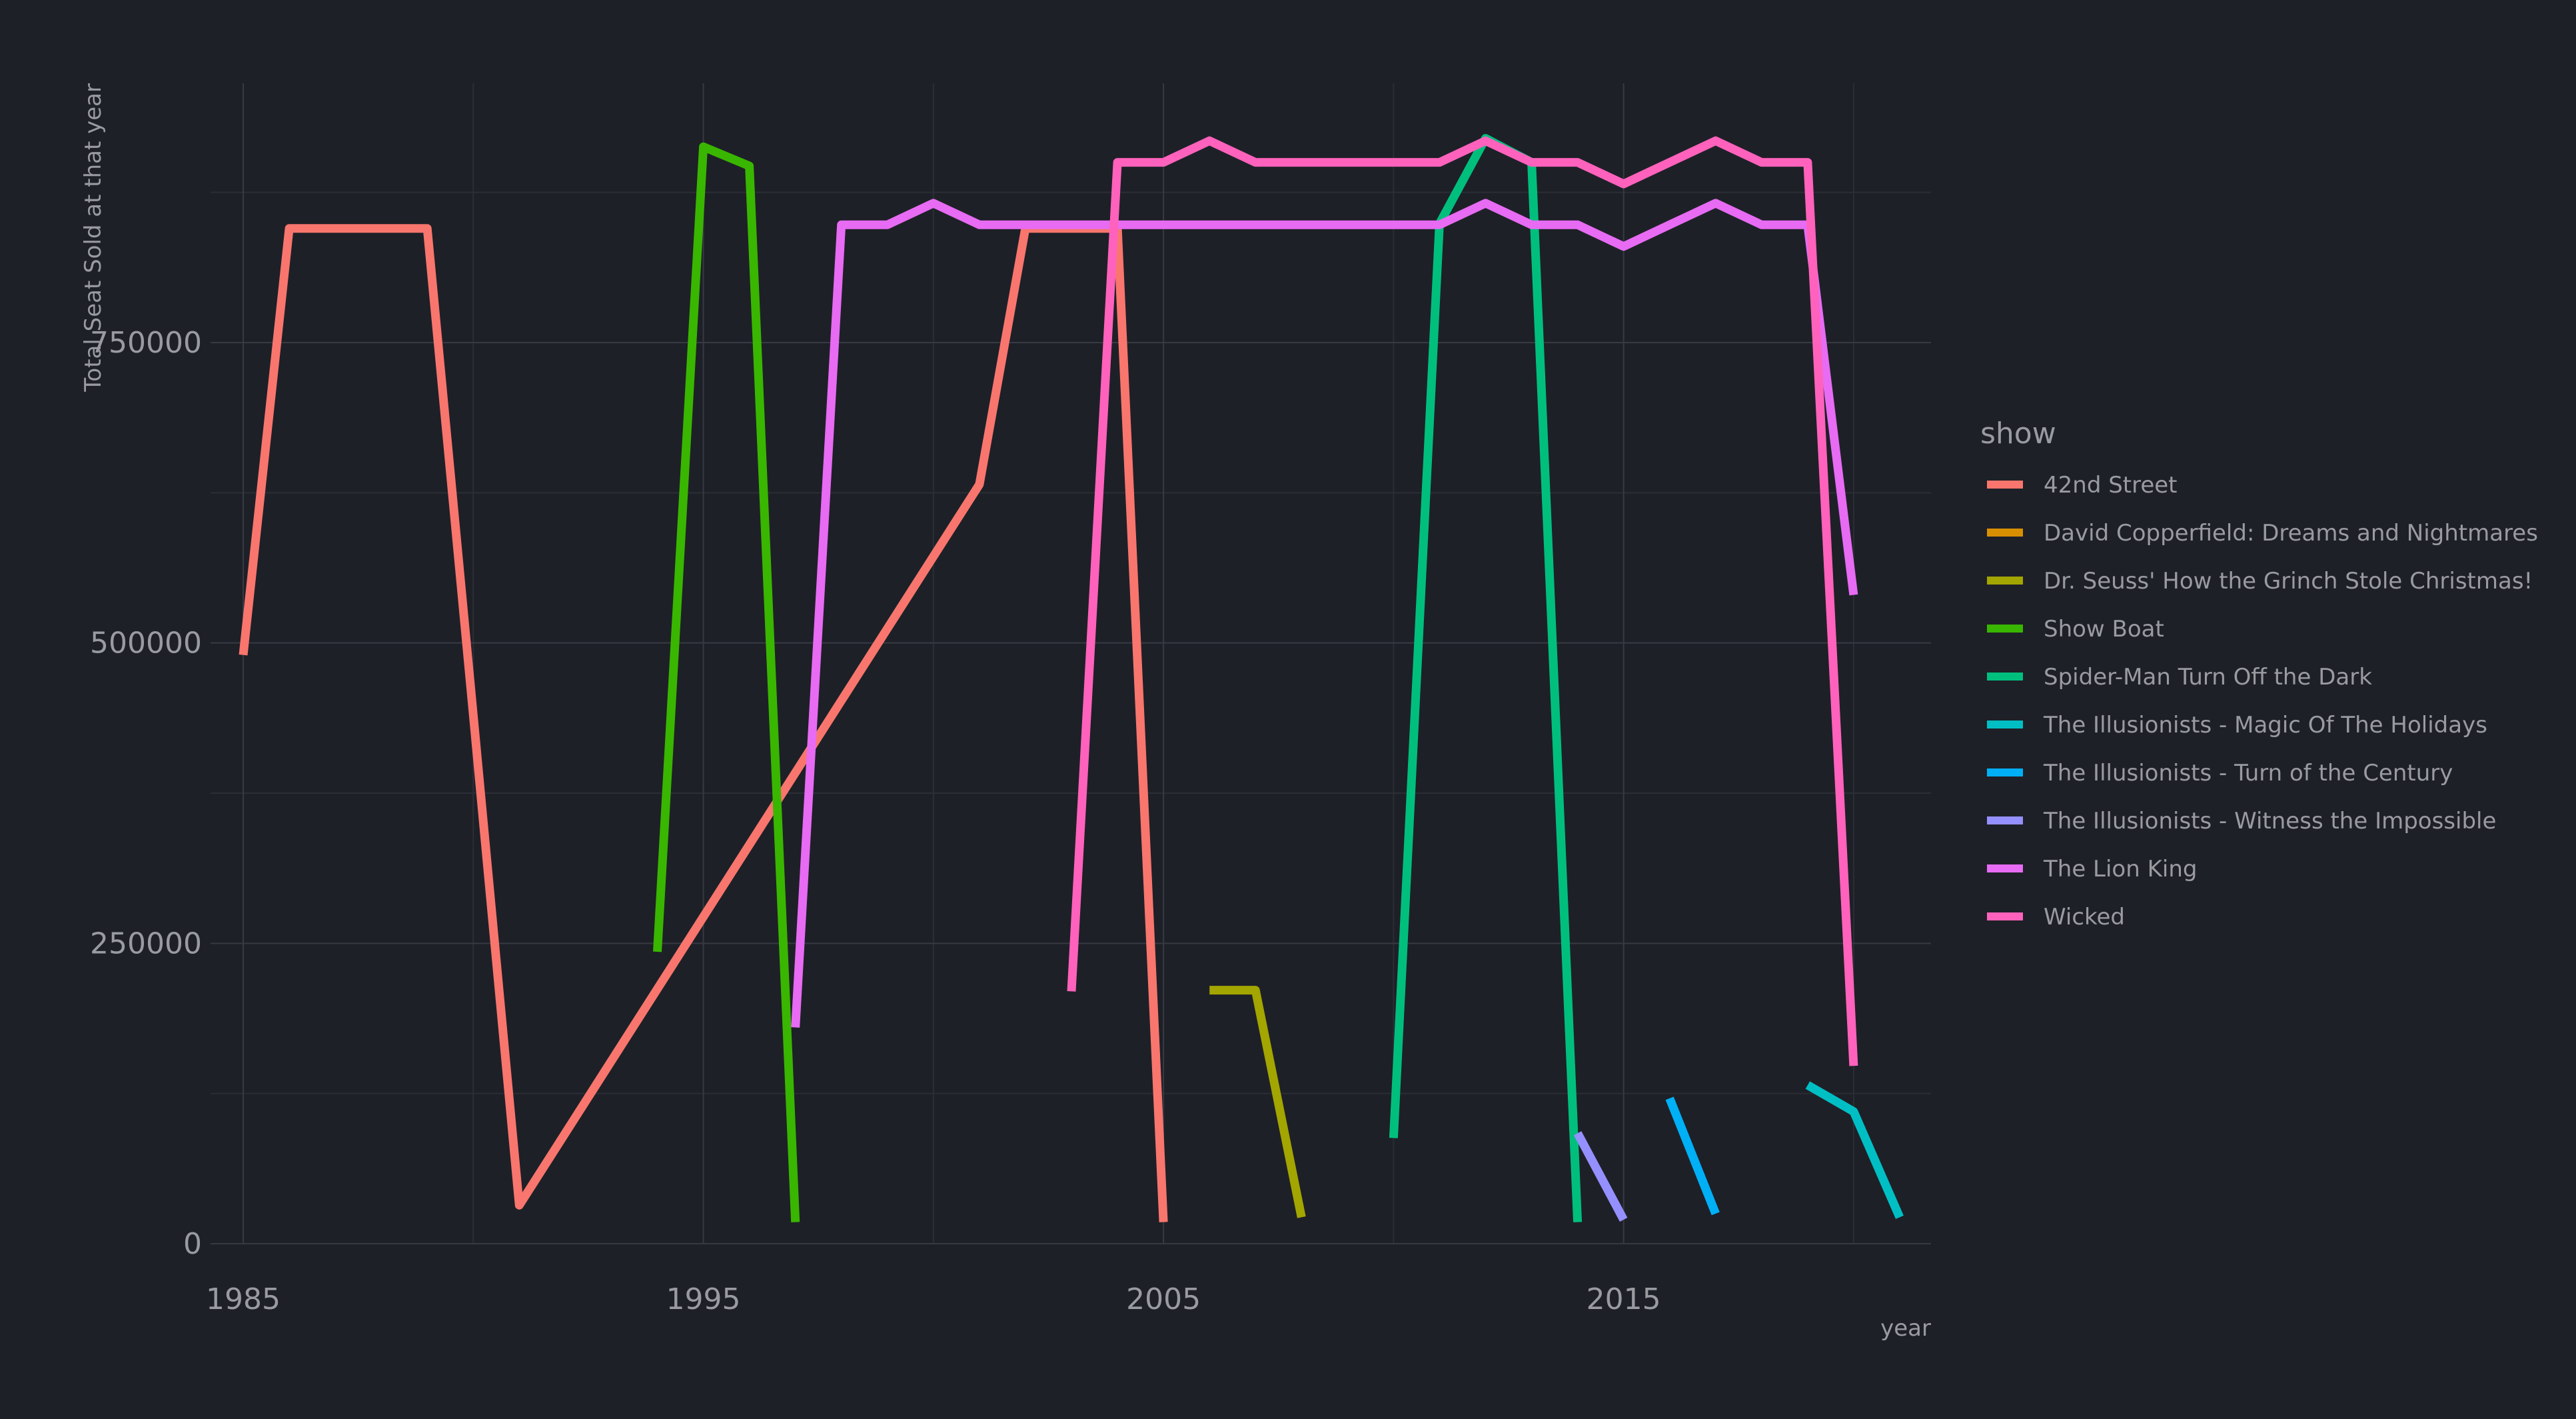  I want to click on legend-label: Spider-Man Turn Off the Dark, so click(2208, 677).